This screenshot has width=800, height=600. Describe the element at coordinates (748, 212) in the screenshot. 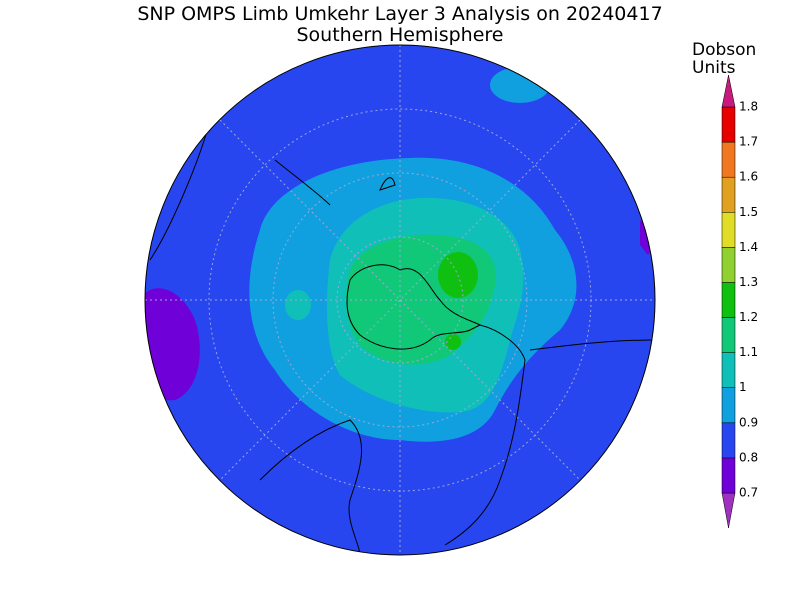

I see `colorbar-tick-label: 1.5` at that location.